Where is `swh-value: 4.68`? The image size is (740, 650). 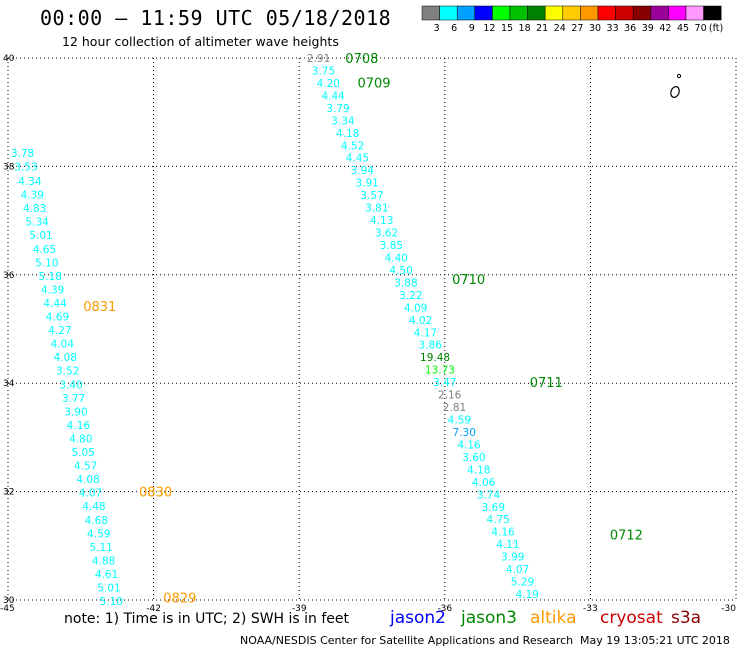 swh-value: 4.68 is located at coordinates (96, 521).